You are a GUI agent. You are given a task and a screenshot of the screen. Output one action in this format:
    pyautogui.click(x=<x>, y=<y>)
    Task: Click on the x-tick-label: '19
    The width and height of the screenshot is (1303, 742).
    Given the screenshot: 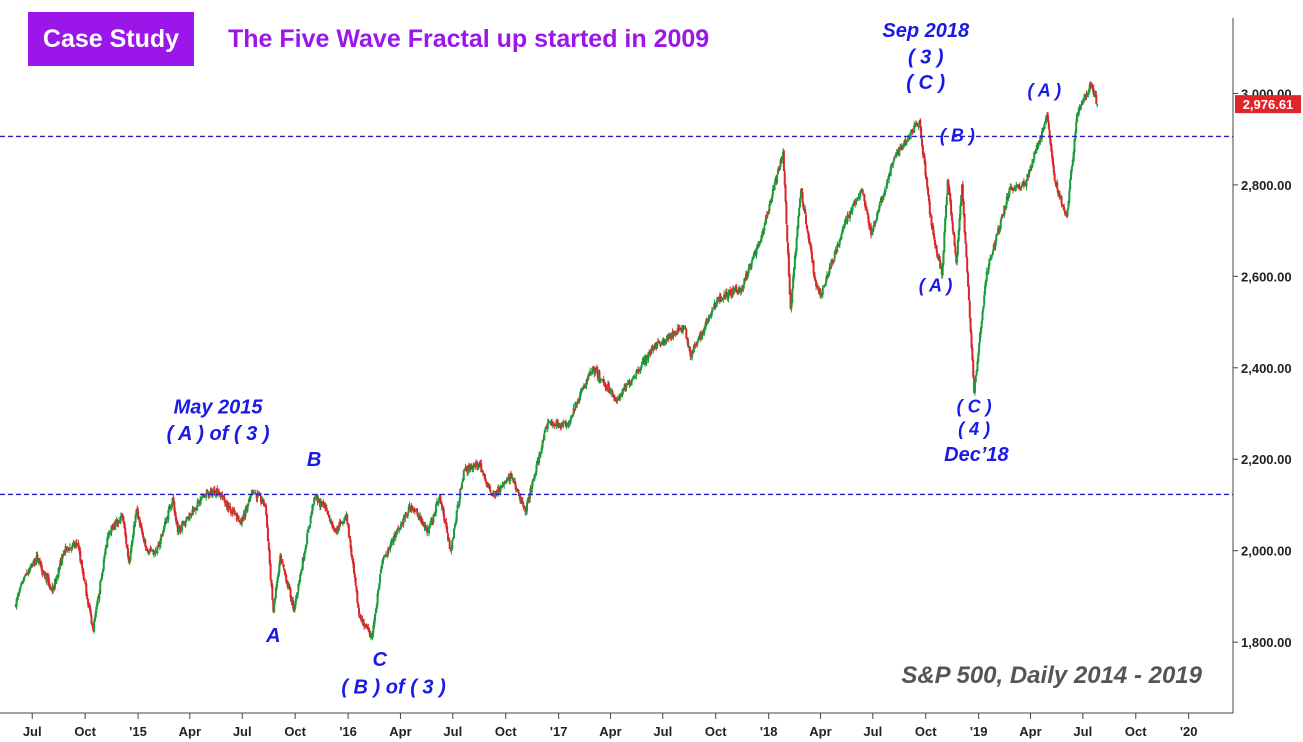 What is the action you would take?
    pyautogui.click(x=979, y=731)
    